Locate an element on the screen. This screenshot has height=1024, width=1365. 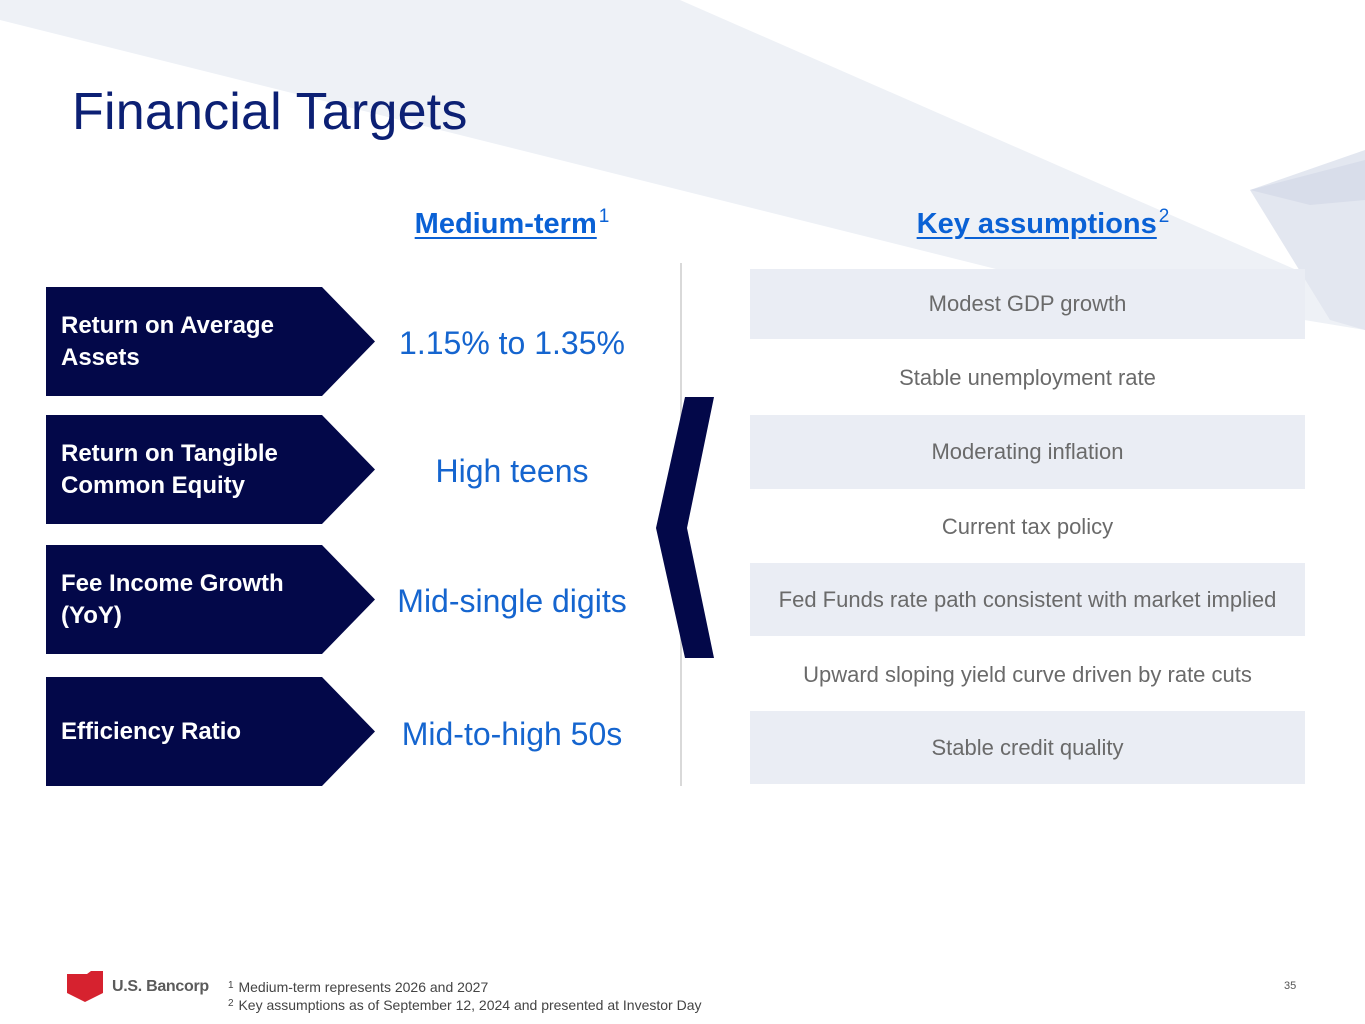
footnote-ref-1: 1 is located at coordinates (604, 216).